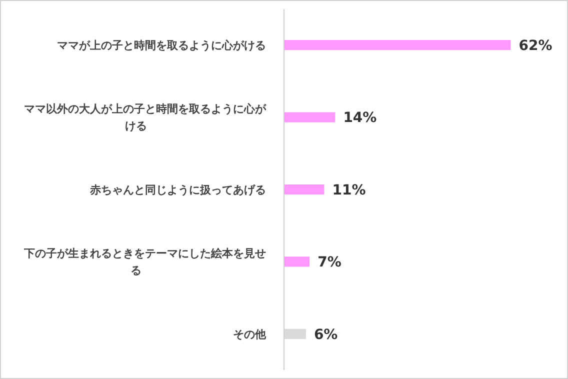 This screenshot has height=379, width=568. What do you see at coordinates (360, 118) in the screenshot?
I see `data-label: 14%` at bounding box center [360, 118].